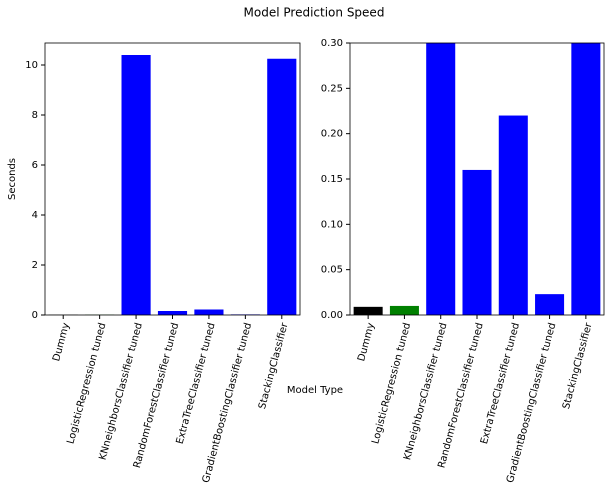 This screenshot has width=609, height=491. Describe the element at coordinates (332, 315) in the screenshot. I see `y-tick-label: 0.00` at that location.